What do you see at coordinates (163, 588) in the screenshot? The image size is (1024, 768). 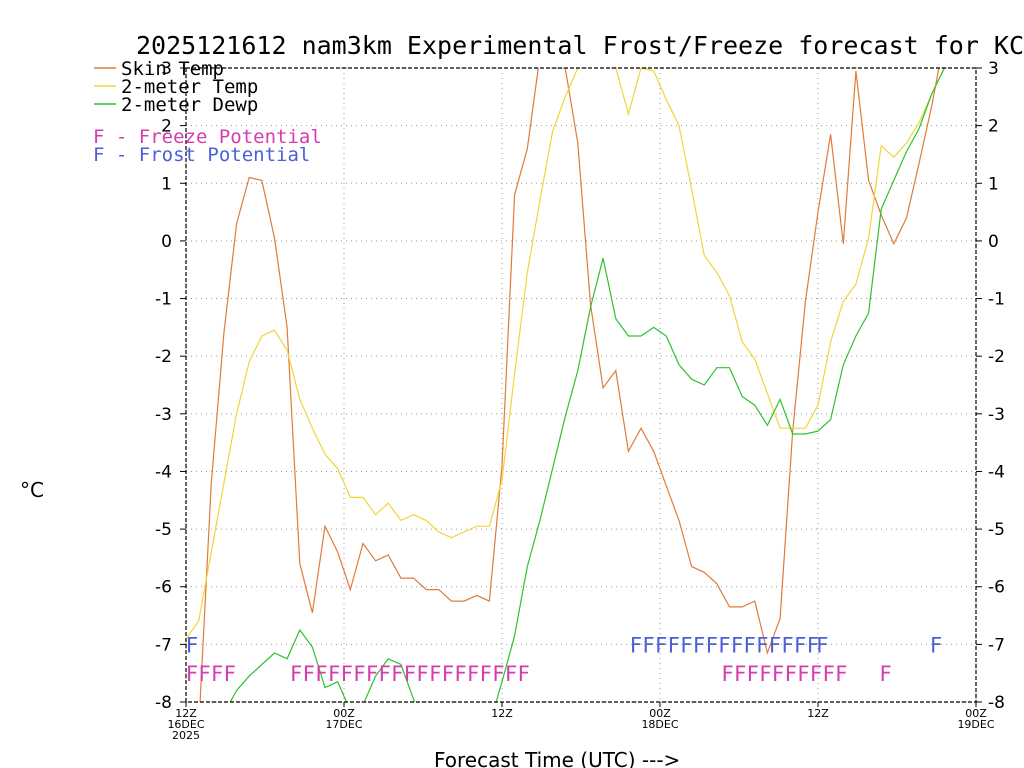 I see `y-tick-label: -6` at bounding box center [163, 588].